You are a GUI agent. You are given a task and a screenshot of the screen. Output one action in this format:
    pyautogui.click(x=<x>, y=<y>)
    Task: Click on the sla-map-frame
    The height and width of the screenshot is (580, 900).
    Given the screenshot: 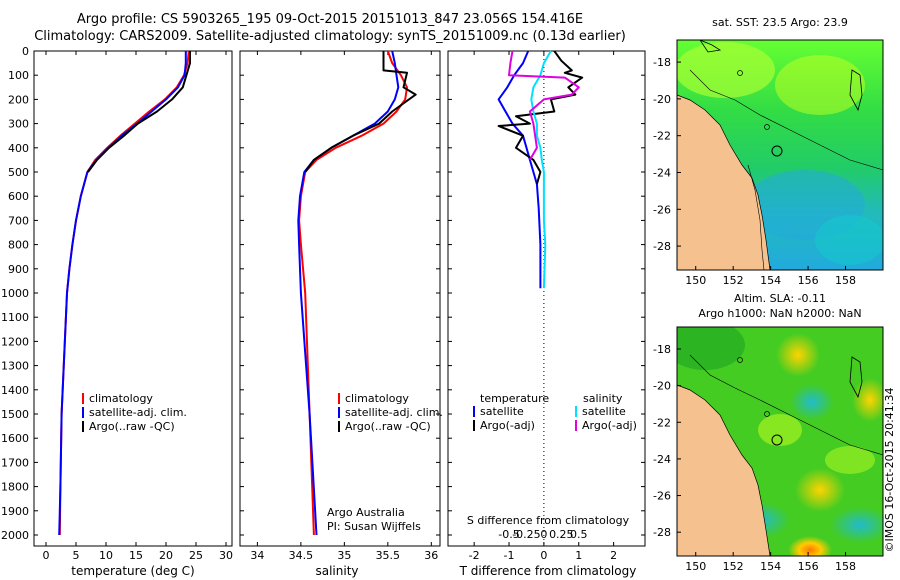 What is the action you would take?
    pyautogui.click(x=780, y=441)
    